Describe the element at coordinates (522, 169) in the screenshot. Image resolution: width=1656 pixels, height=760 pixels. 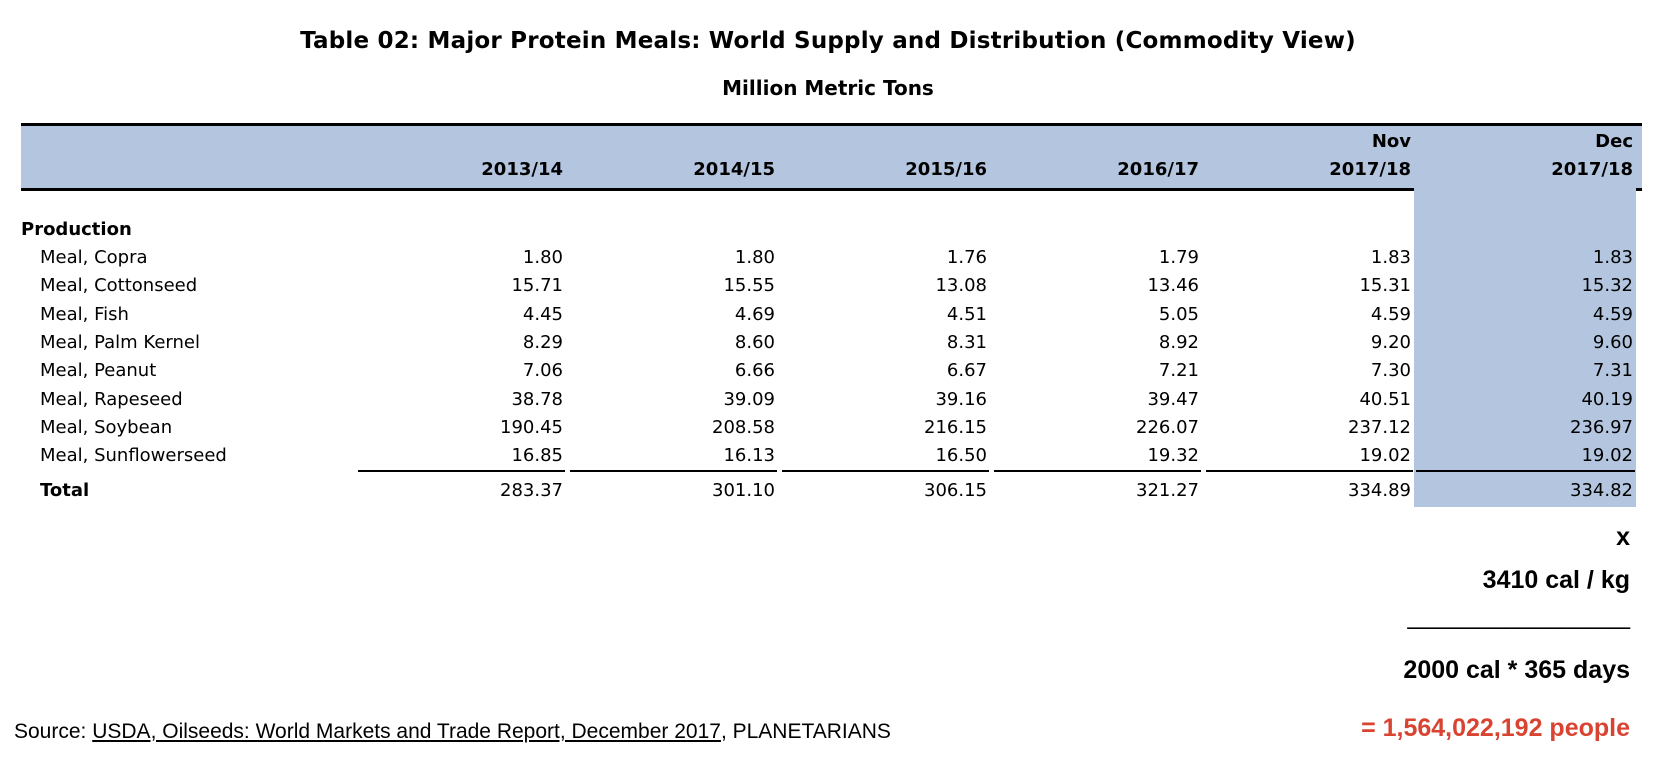
I see `header-col-1: 2013/14` at that location.